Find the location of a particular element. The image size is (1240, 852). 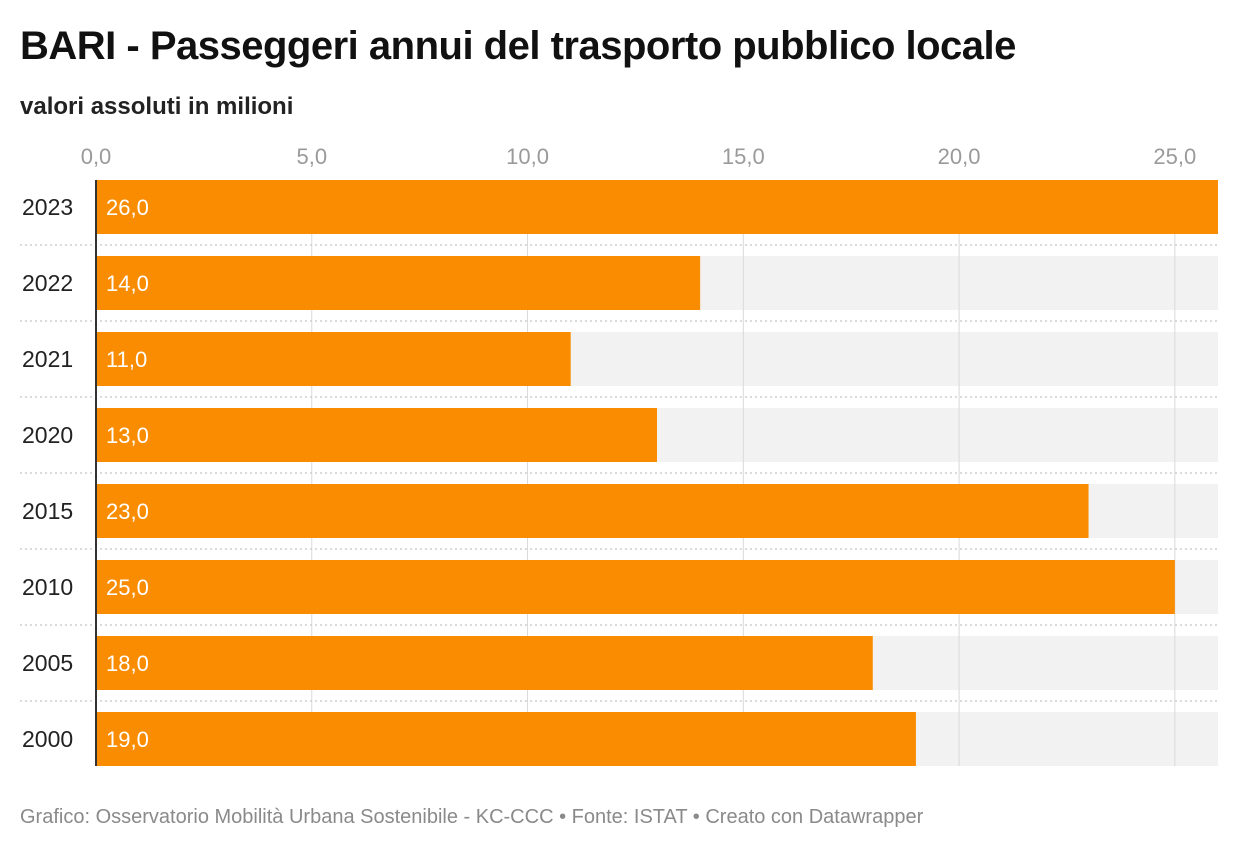

bar-value-label: 25,0 is located at coordinates (127, 587).